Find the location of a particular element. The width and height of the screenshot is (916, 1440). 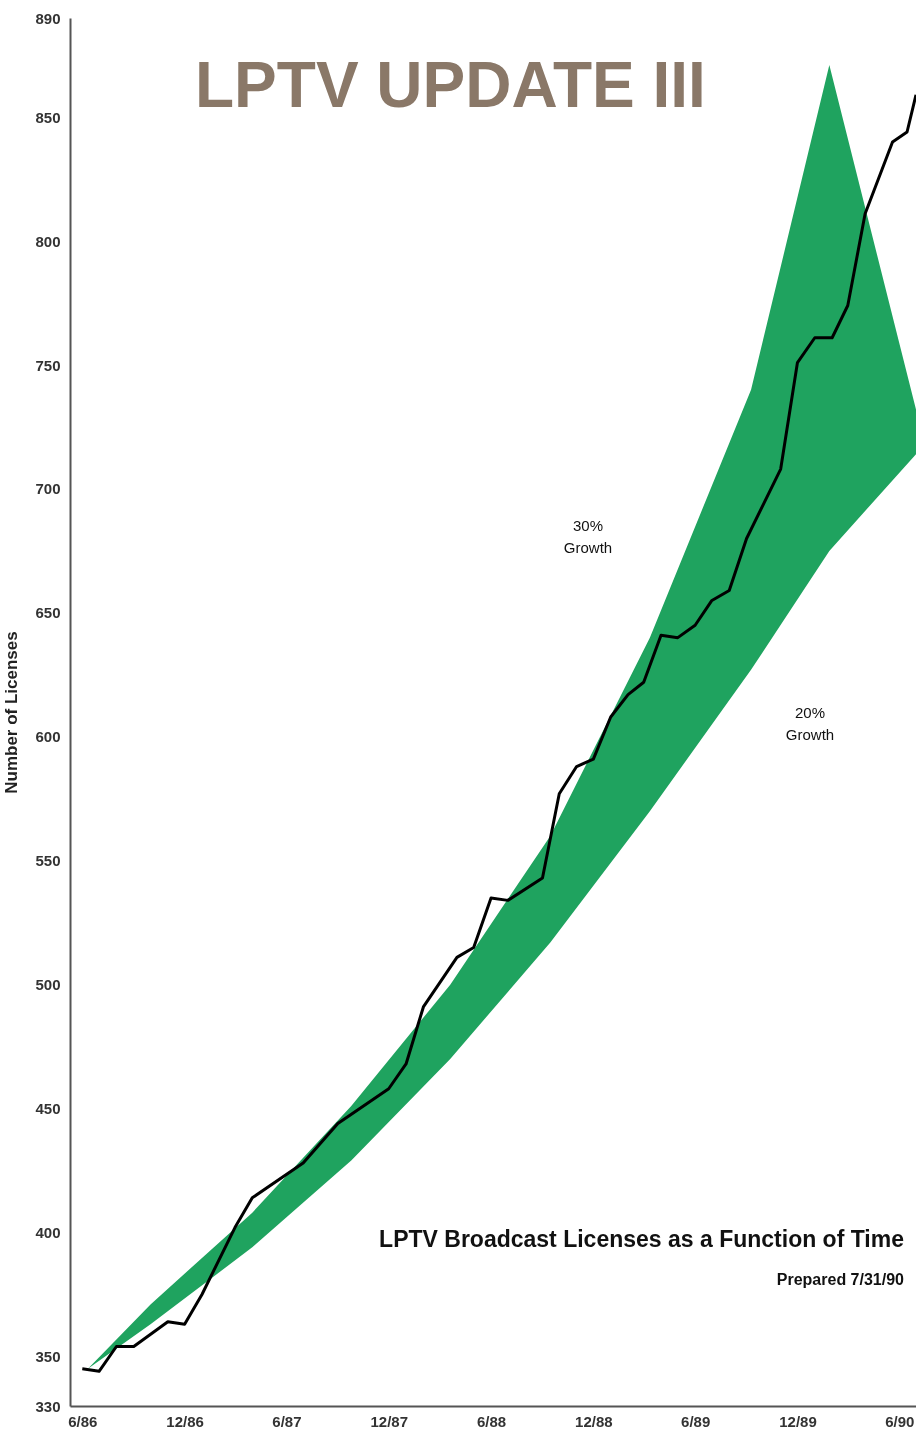

x-tick-label: 12/86 is located at coordinates (185, 1421).